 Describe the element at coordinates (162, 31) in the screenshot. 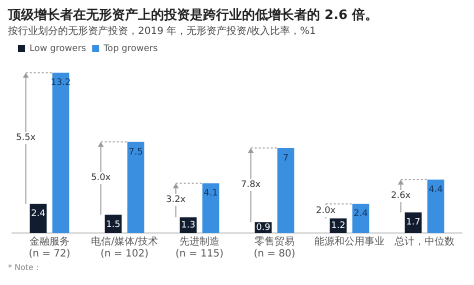

I see `chart-subtitle: 按行业划分的无形资产投资，2019 年，无形资产投资/收入比率，%1` at that location.